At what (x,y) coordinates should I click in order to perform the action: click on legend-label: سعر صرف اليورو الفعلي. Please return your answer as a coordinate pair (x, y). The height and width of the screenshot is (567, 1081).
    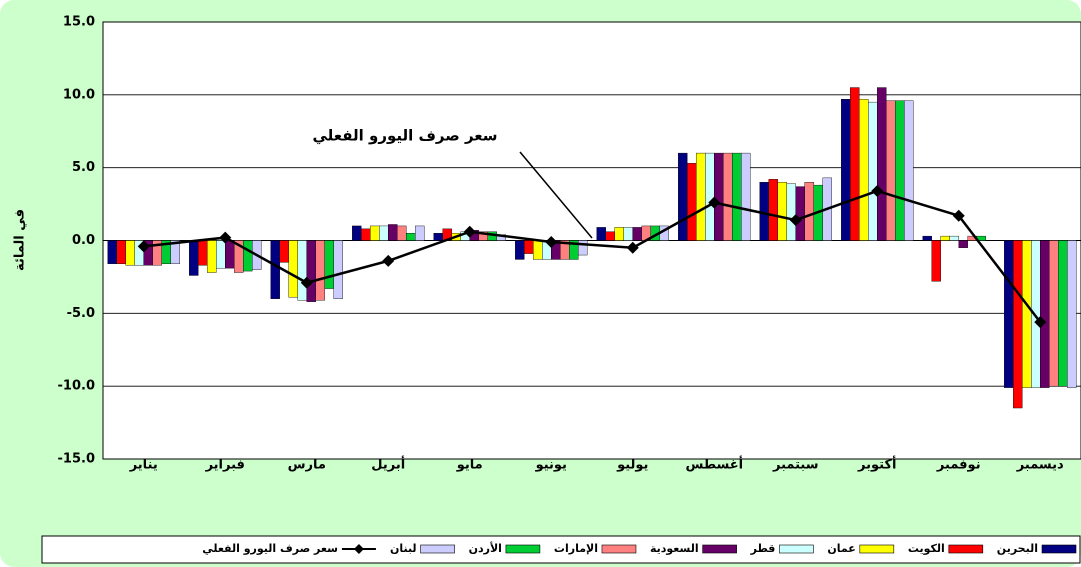
    Looking at the image, I should click on (270, 548).